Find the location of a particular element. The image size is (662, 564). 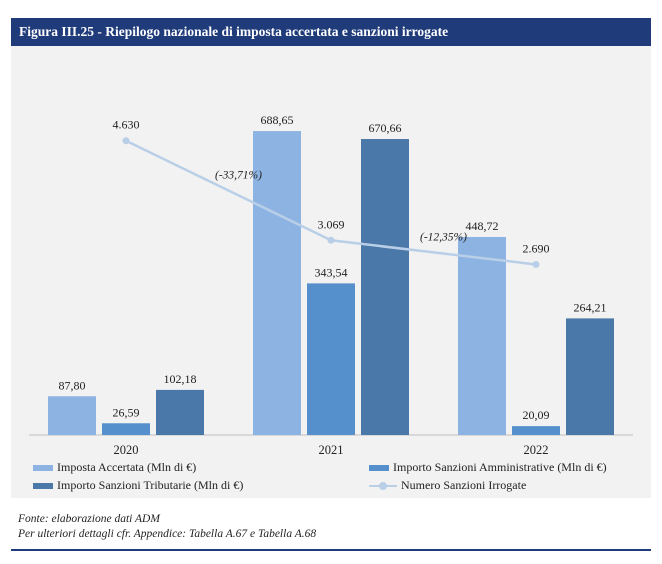

line-label-2020: 4.630 is located at coordinates (126, 125).